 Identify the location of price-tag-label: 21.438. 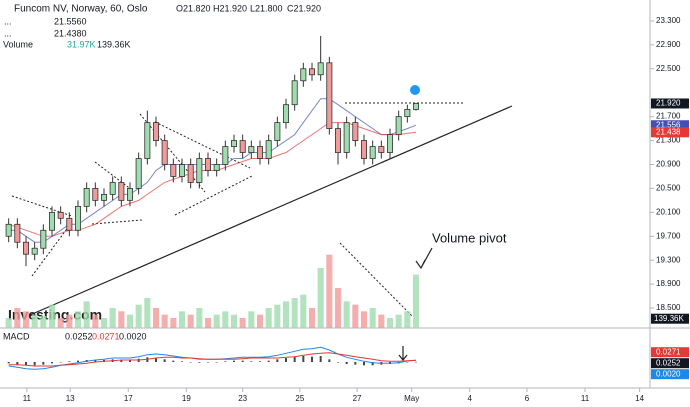
(668, 131).